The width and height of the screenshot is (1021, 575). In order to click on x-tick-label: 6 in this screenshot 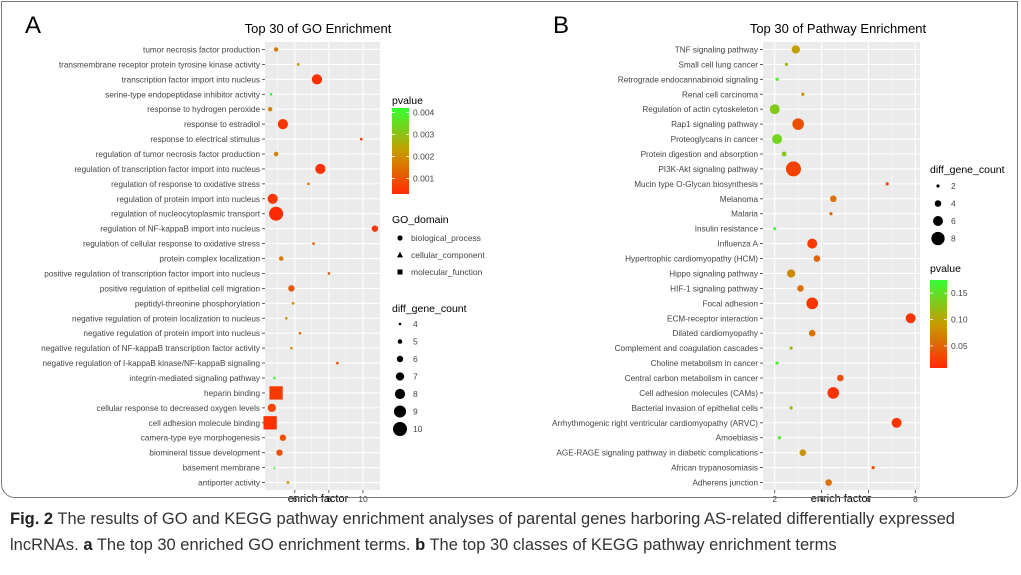, I will do `click(868, 499)`.